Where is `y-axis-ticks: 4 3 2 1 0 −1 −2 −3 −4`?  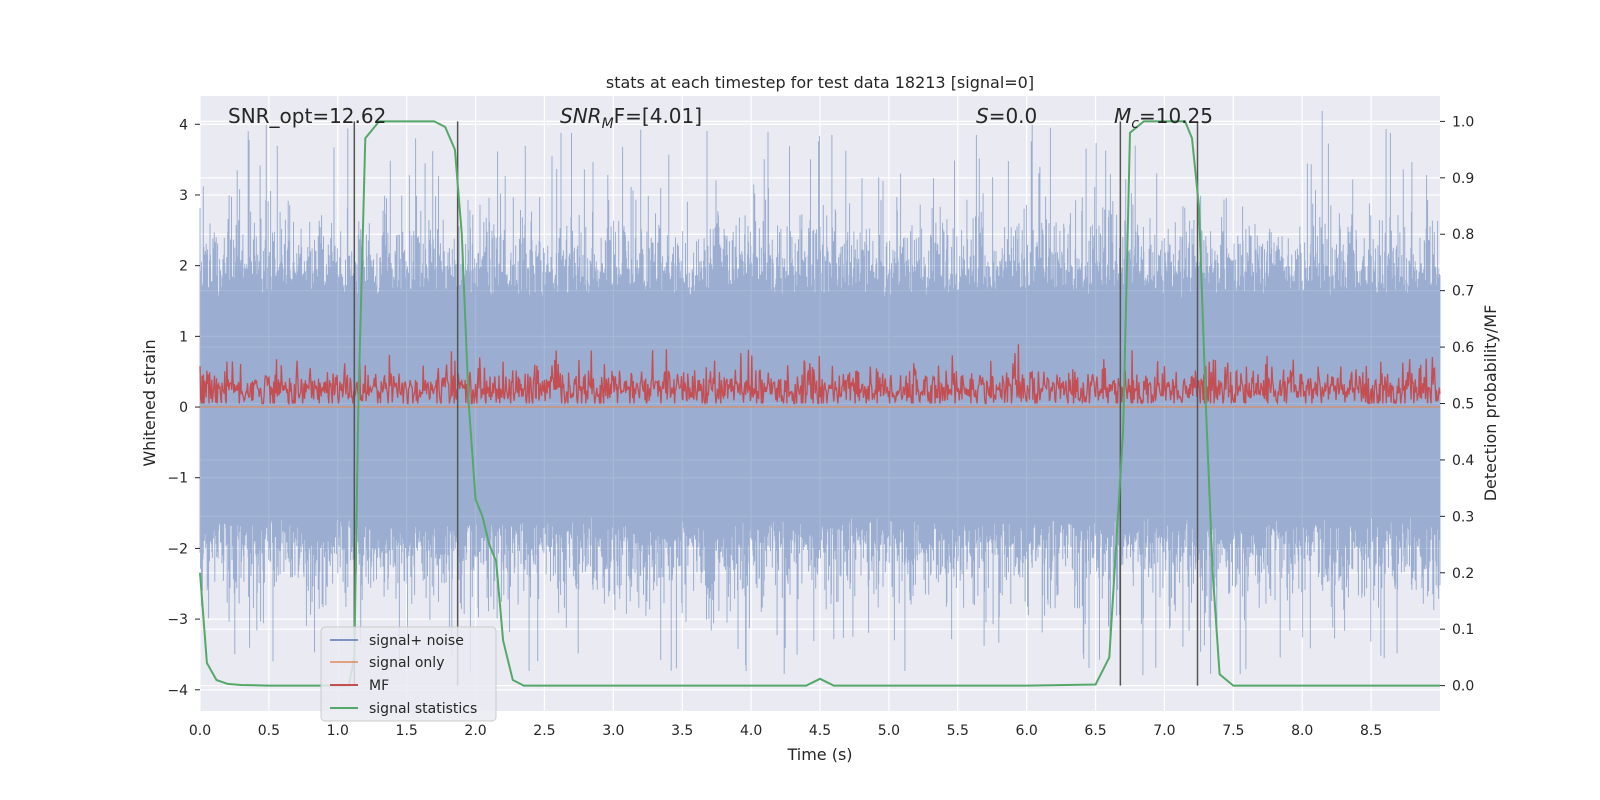 y-axis-ticks: 4 3 2 1 0 −1 −2 −3 −4 is located at coordinates (183, 408).